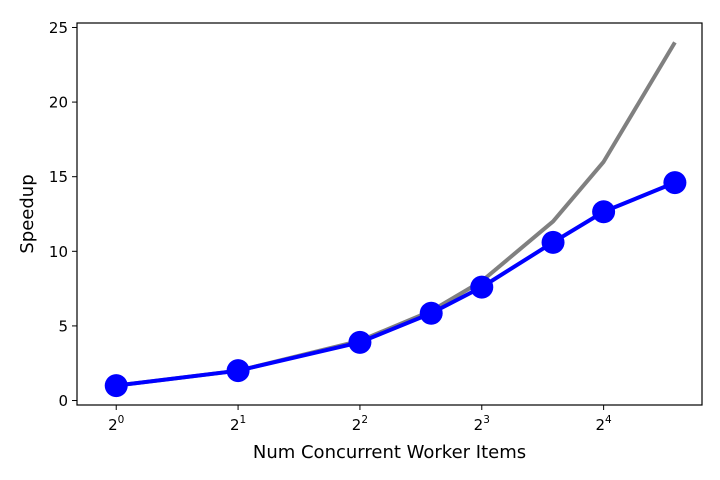 The width and height of the screenshot is (720, 480). Describe the element at coordinates (58, 252) in the screenshot. I see `y-tick-label: 10` at that location.